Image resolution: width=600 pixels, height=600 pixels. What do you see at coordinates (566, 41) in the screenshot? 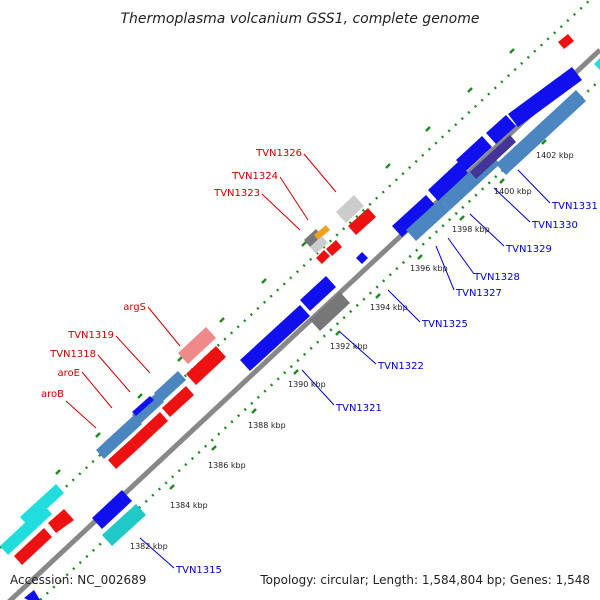
I see `gene-red-far-upper` at bounding box center [566, 41].